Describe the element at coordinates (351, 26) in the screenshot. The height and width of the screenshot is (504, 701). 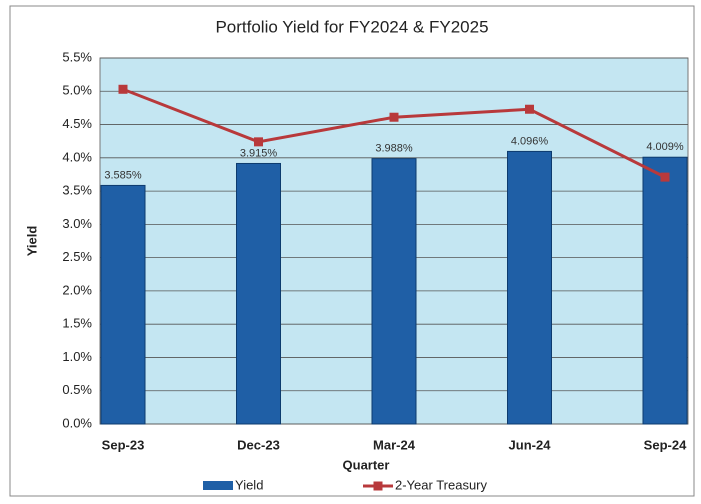
I see `chart-title: Portfolio Yield for FY2024 & FY2025` at that location.